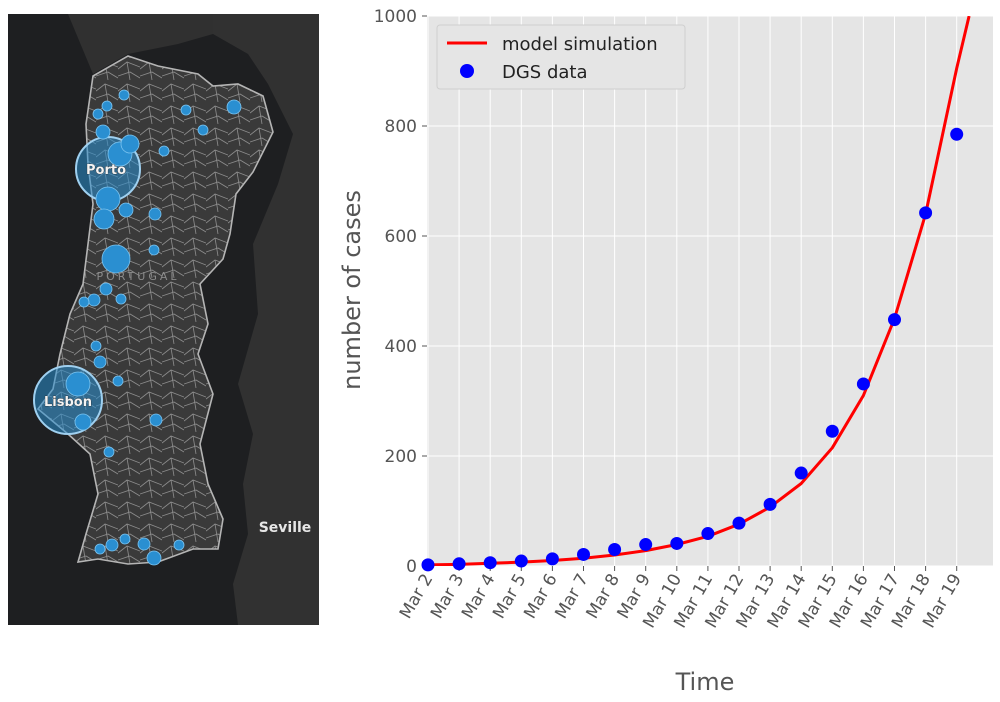 Image resolution: width=1000 pixels, height=702 pixels. What do you see at coordinates (137, 327) in the screenshot?
I see `case-bubbles` at bounding box center [137, 327].